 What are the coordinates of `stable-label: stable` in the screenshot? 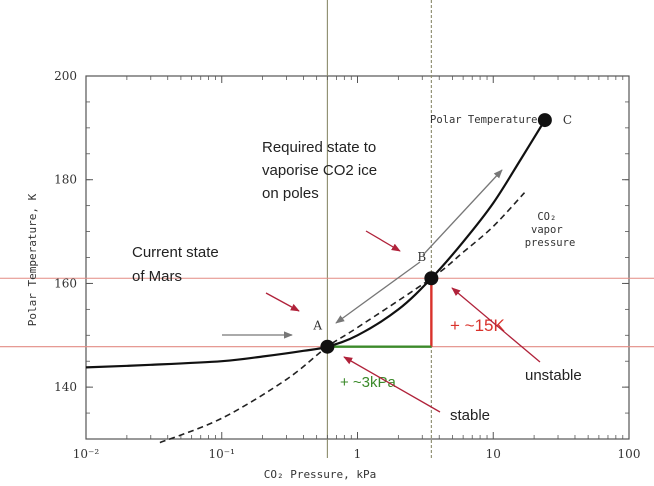 It's located at (470, 415).